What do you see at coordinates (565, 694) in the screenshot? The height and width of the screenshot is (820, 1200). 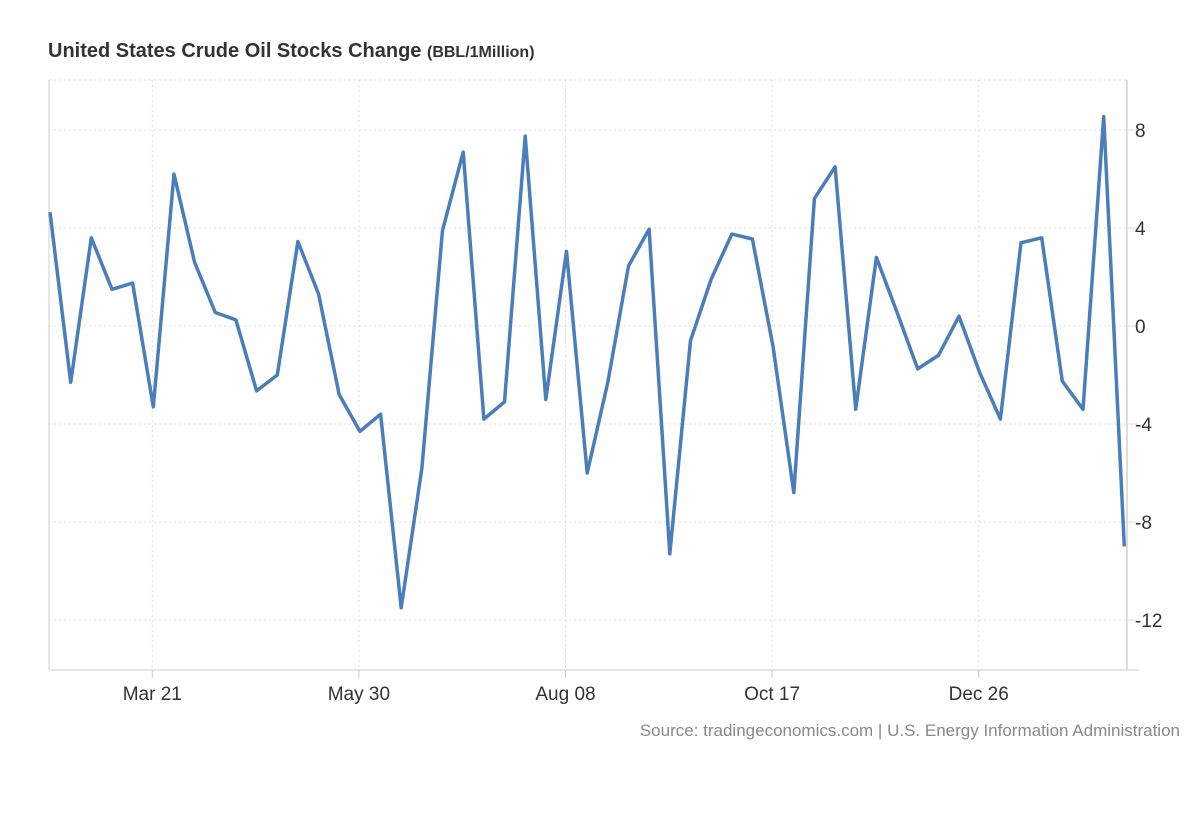 I see `x-tick-label: Aug 08` at bounding box center [565, 694].